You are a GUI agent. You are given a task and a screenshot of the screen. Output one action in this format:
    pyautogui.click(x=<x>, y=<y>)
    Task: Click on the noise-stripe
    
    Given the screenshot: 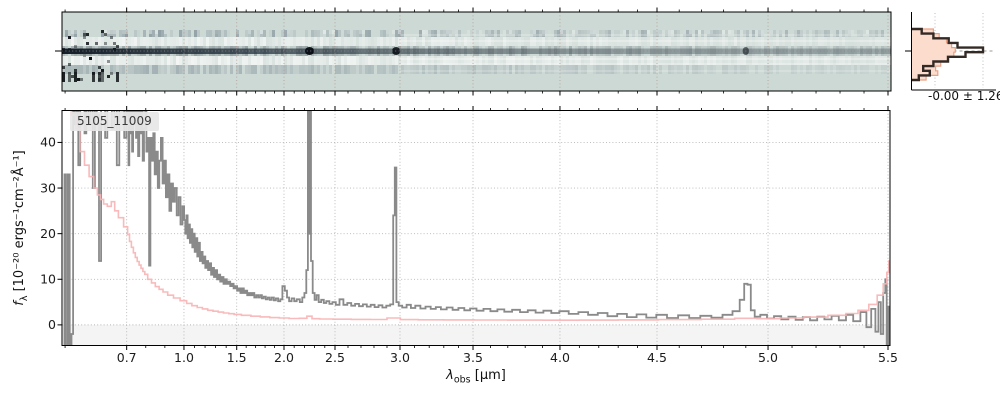 What is the action you would take?
    pyautogui.click(x=645, y=59)
    